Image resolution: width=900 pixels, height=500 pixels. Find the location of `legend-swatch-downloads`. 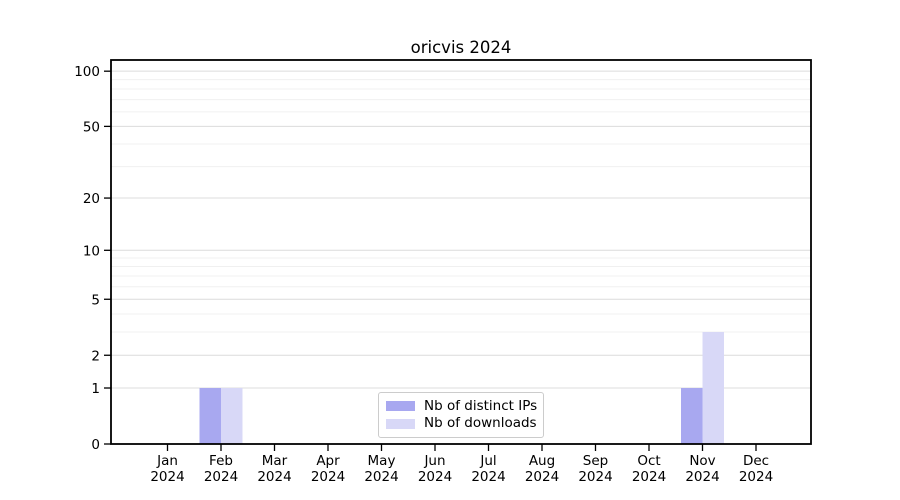

legend-swatch-downloads is located at coordinates (400, 423).